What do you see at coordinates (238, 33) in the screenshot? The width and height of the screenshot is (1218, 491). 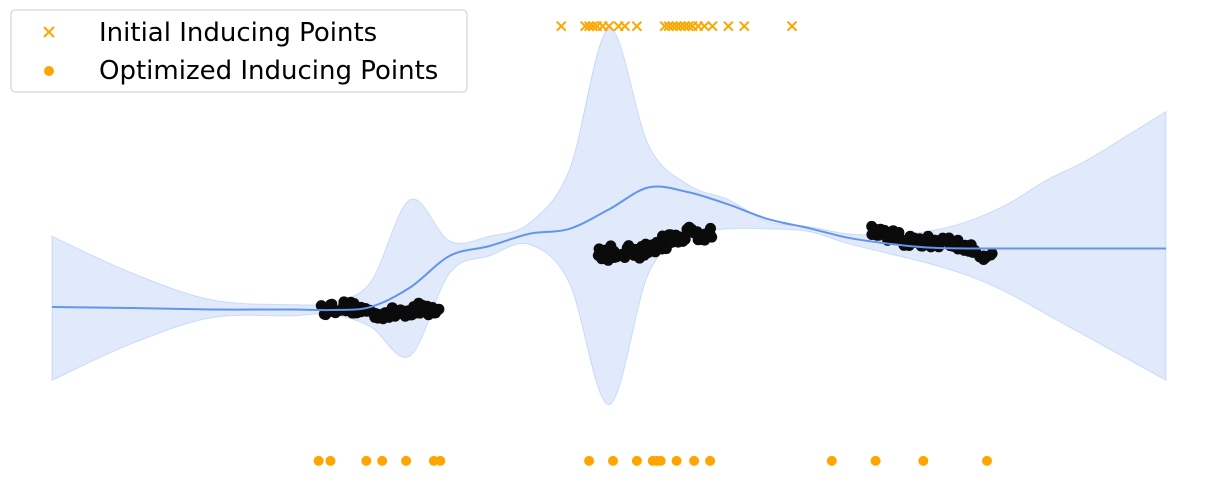 I see `legend-initial-label: Initial Inducing Points` at bounding box center [238, 33].